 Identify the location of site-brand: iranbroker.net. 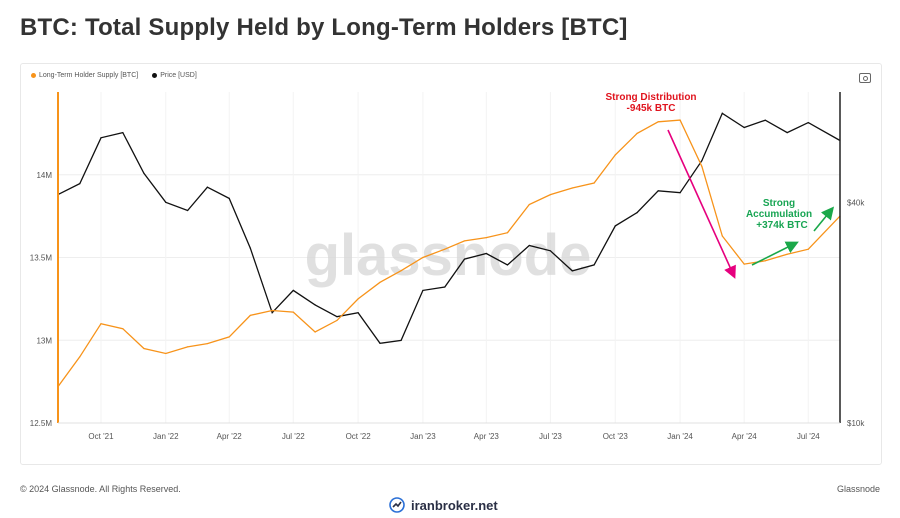
(443, 505).